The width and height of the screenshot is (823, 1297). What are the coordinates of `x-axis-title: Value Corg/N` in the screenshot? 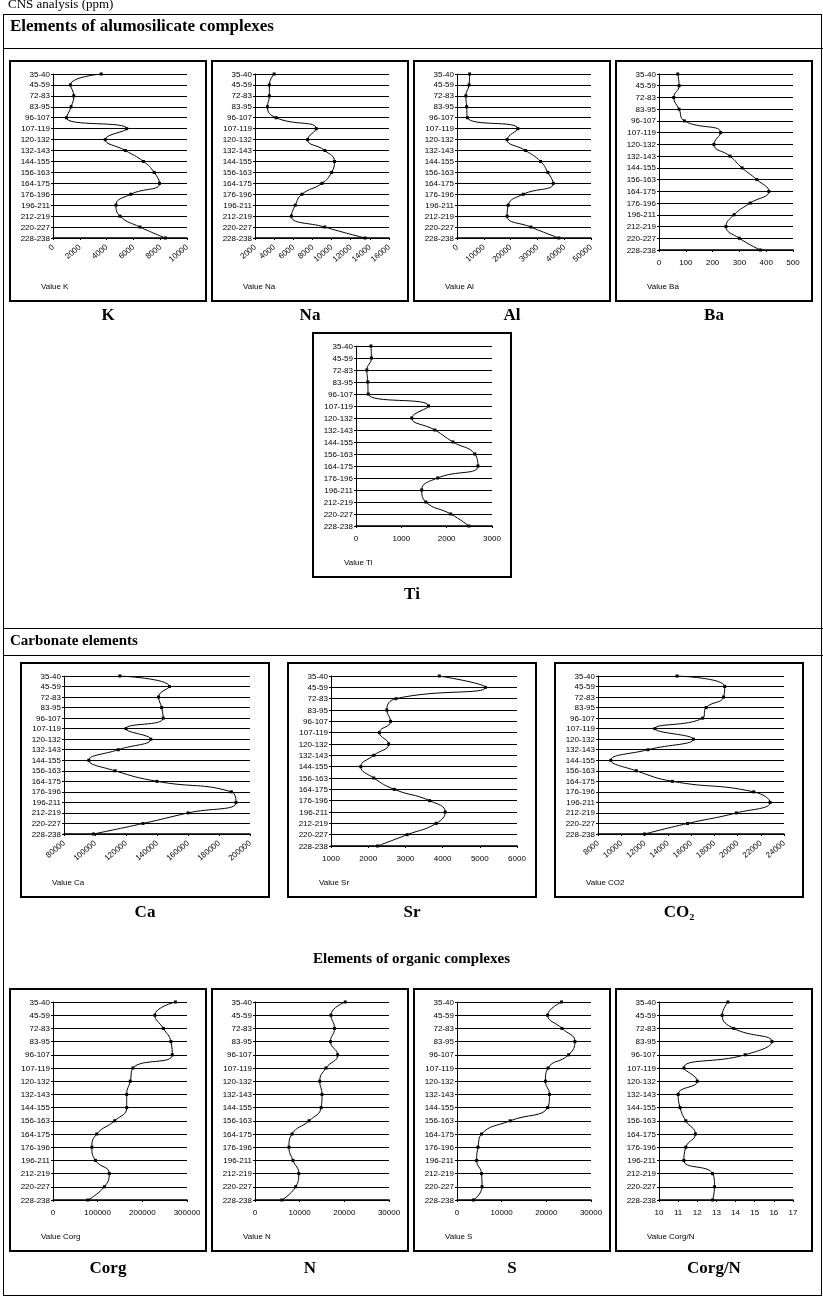 It's located at (671, 1236).